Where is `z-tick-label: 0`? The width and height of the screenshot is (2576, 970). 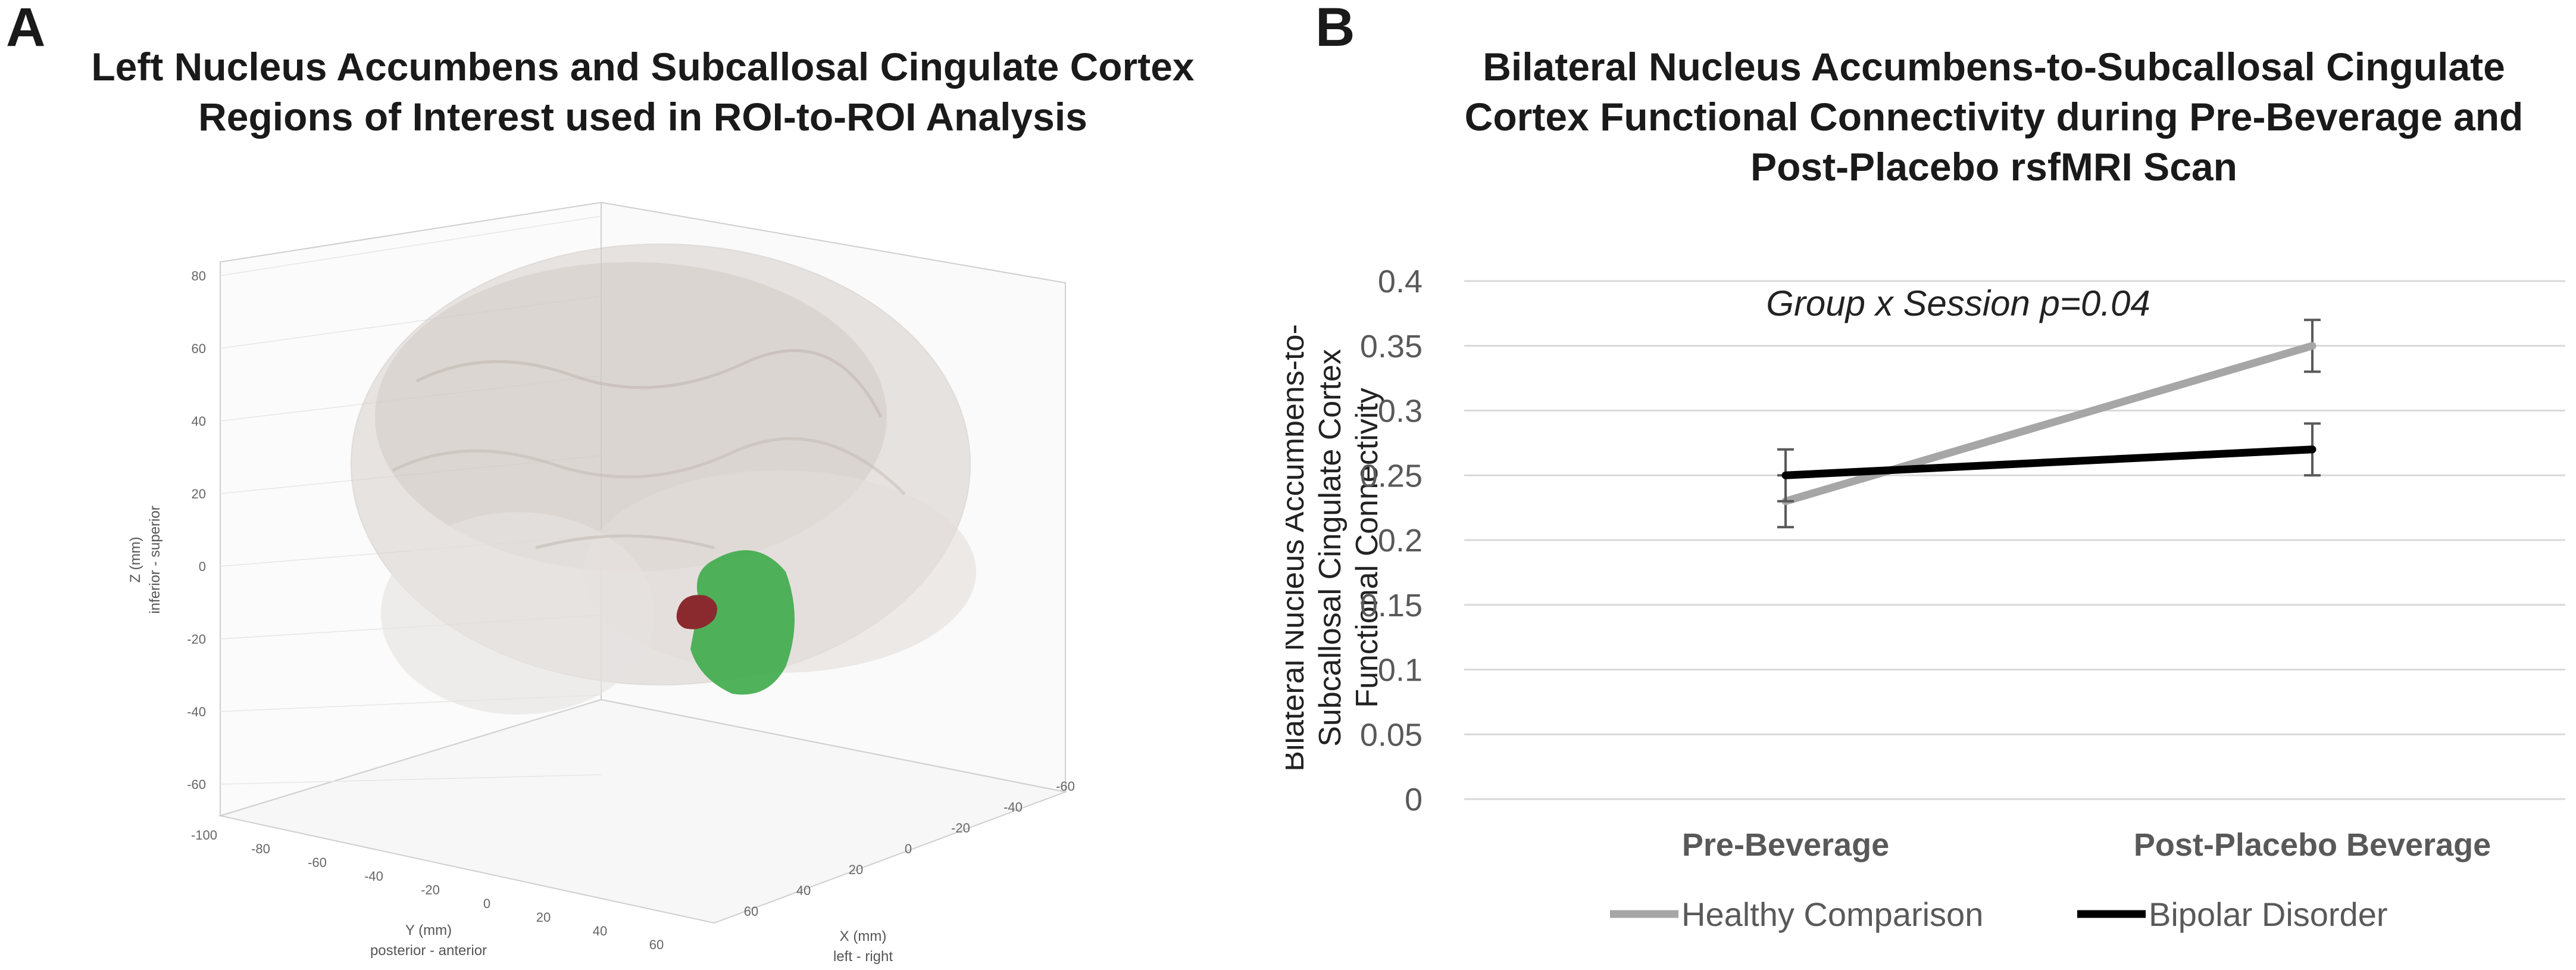 z-tick-label: 0 is located at coordinates (202, 567).